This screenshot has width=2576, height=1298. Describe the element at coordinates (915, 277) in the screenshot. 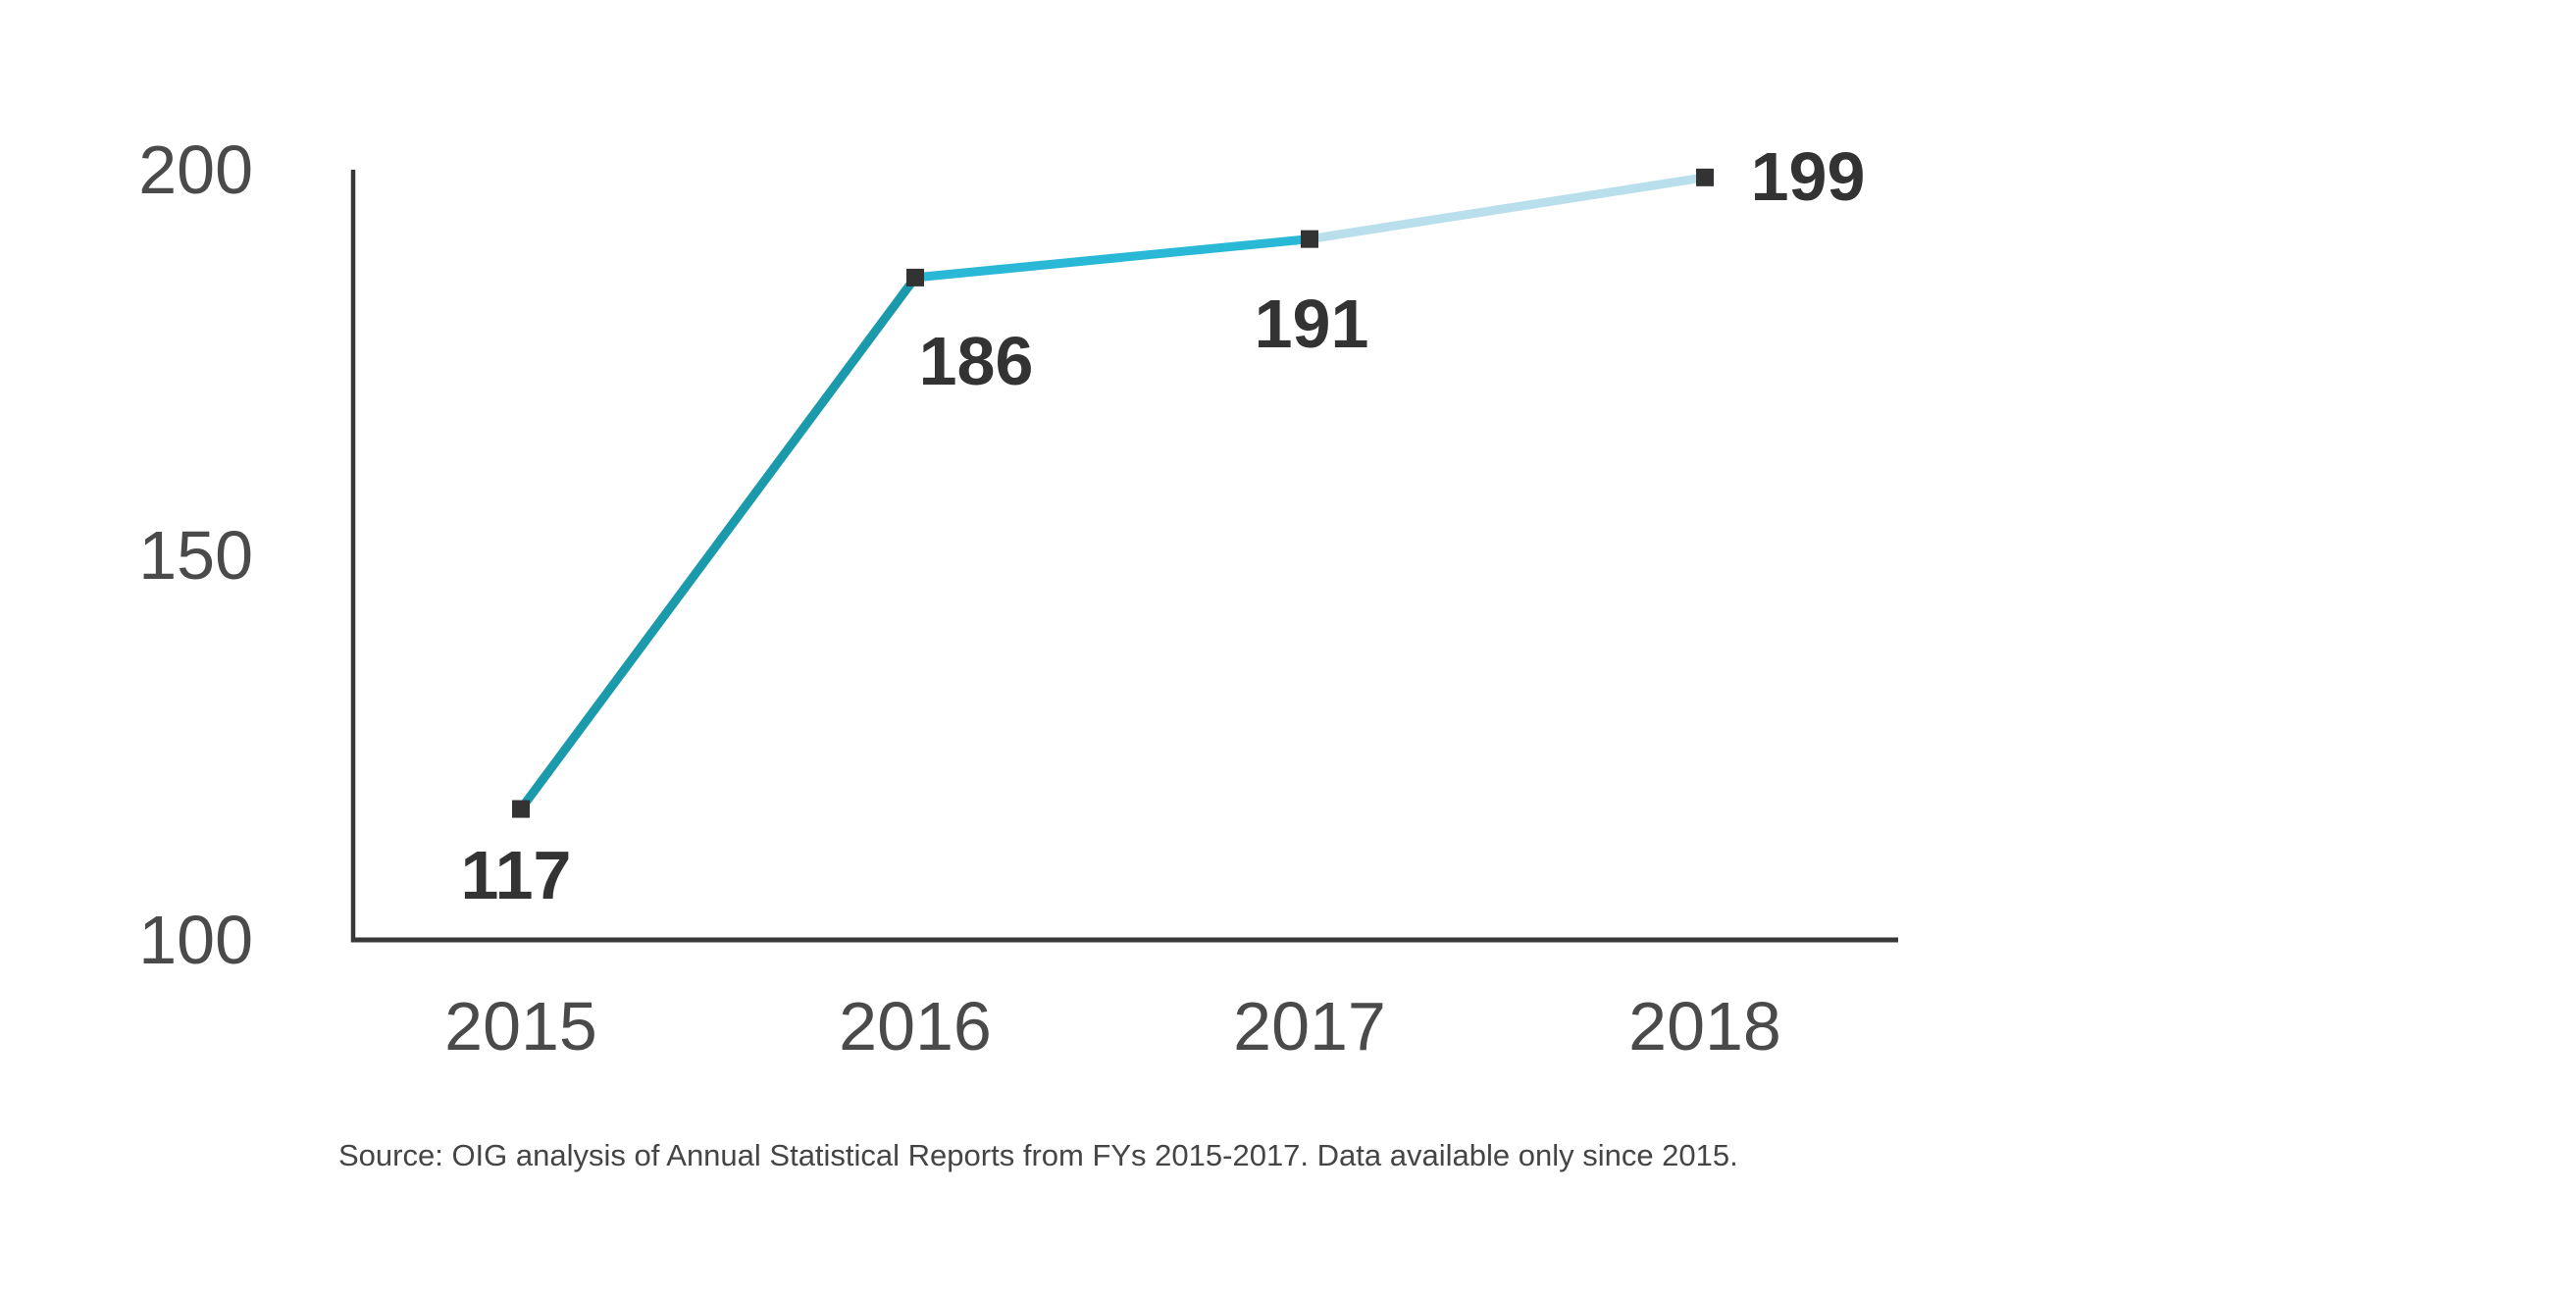

I see `data-point-marker-2016` at that location.